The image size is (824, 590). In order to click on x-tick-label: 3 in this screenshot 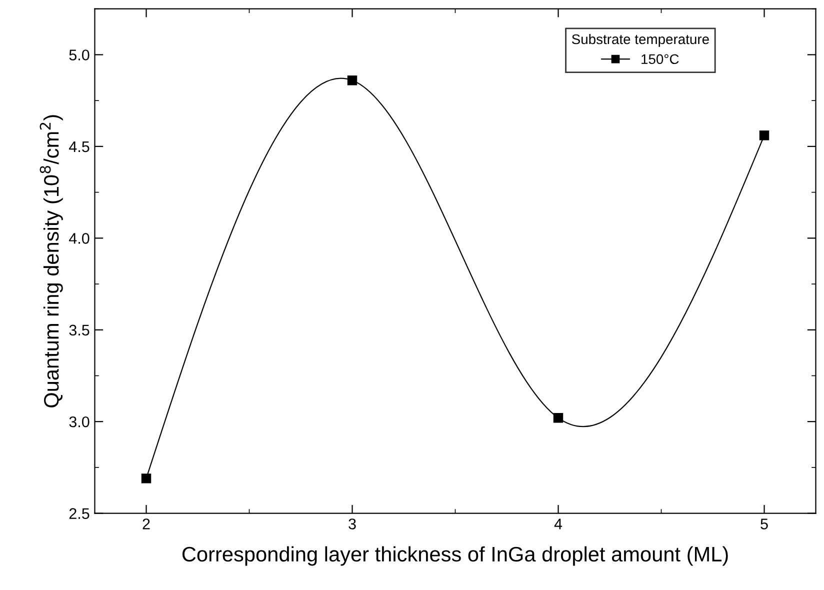, I will do `click(352, 524)`.